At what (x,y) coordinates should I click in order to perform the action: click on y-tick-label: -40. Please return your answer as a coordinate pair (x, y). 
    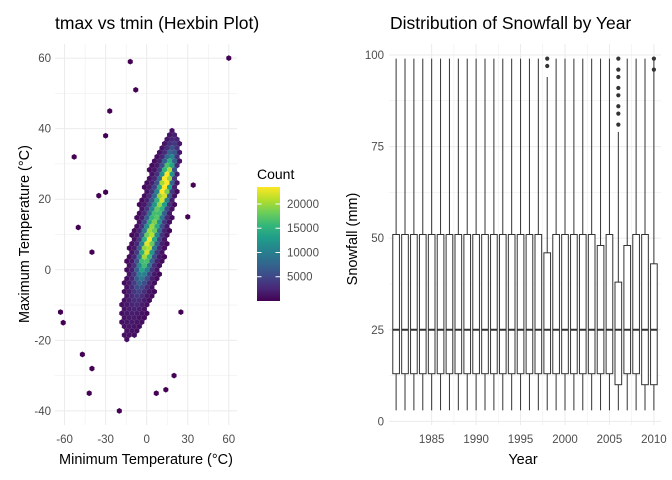
    Looking at the image, I should click on (42, 412).